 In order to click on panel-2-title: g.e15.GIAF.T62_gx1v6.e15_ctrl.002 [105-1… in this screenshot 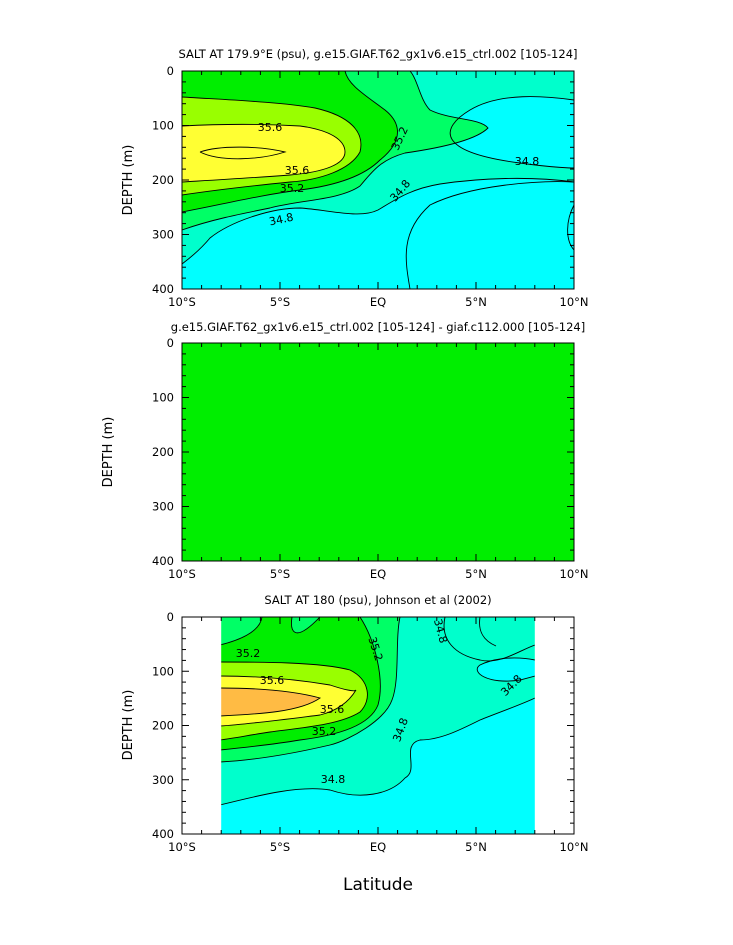, I will do `click(378, 327)`.